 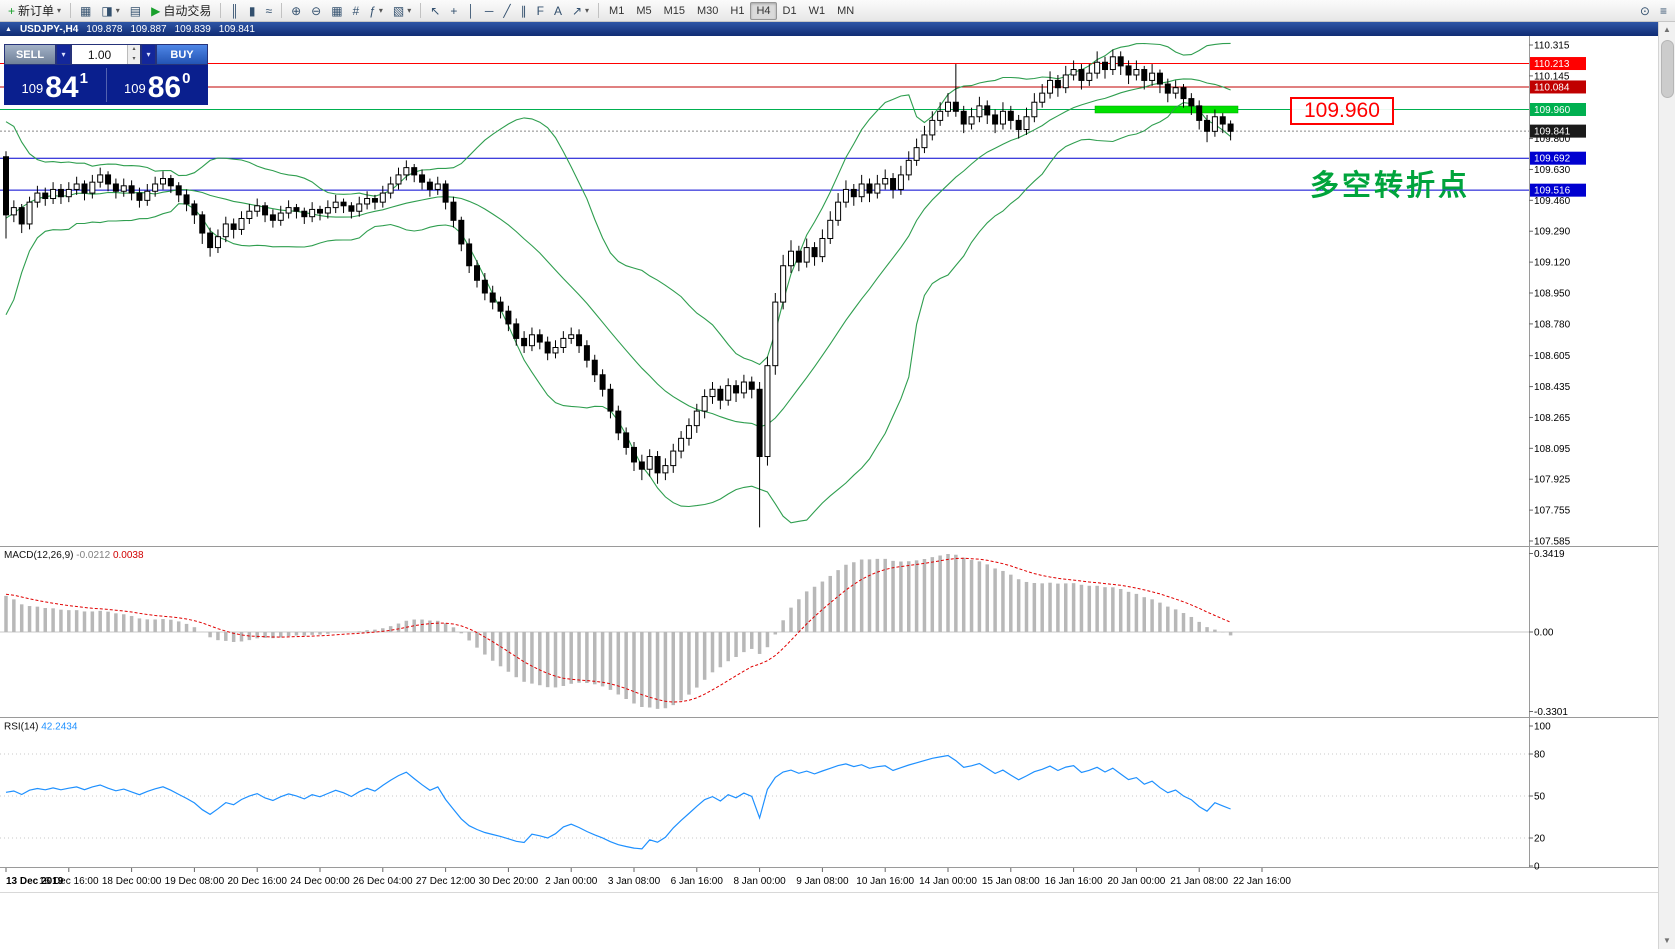 I want to click on timeframe-m5-button: M5, so click(x=644, y=10).